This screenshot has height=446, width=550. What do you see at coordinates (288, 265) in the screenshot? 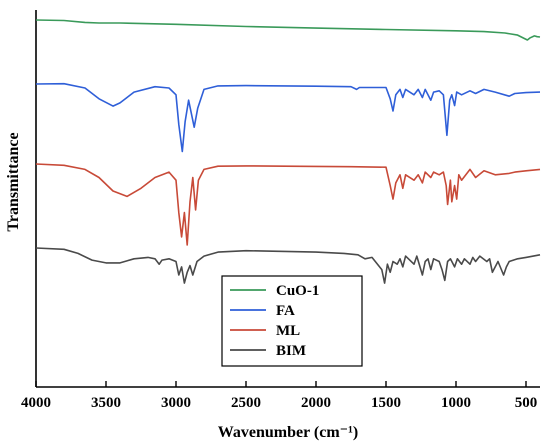
I see `series-line-bim` at bounding box center [288, 265].